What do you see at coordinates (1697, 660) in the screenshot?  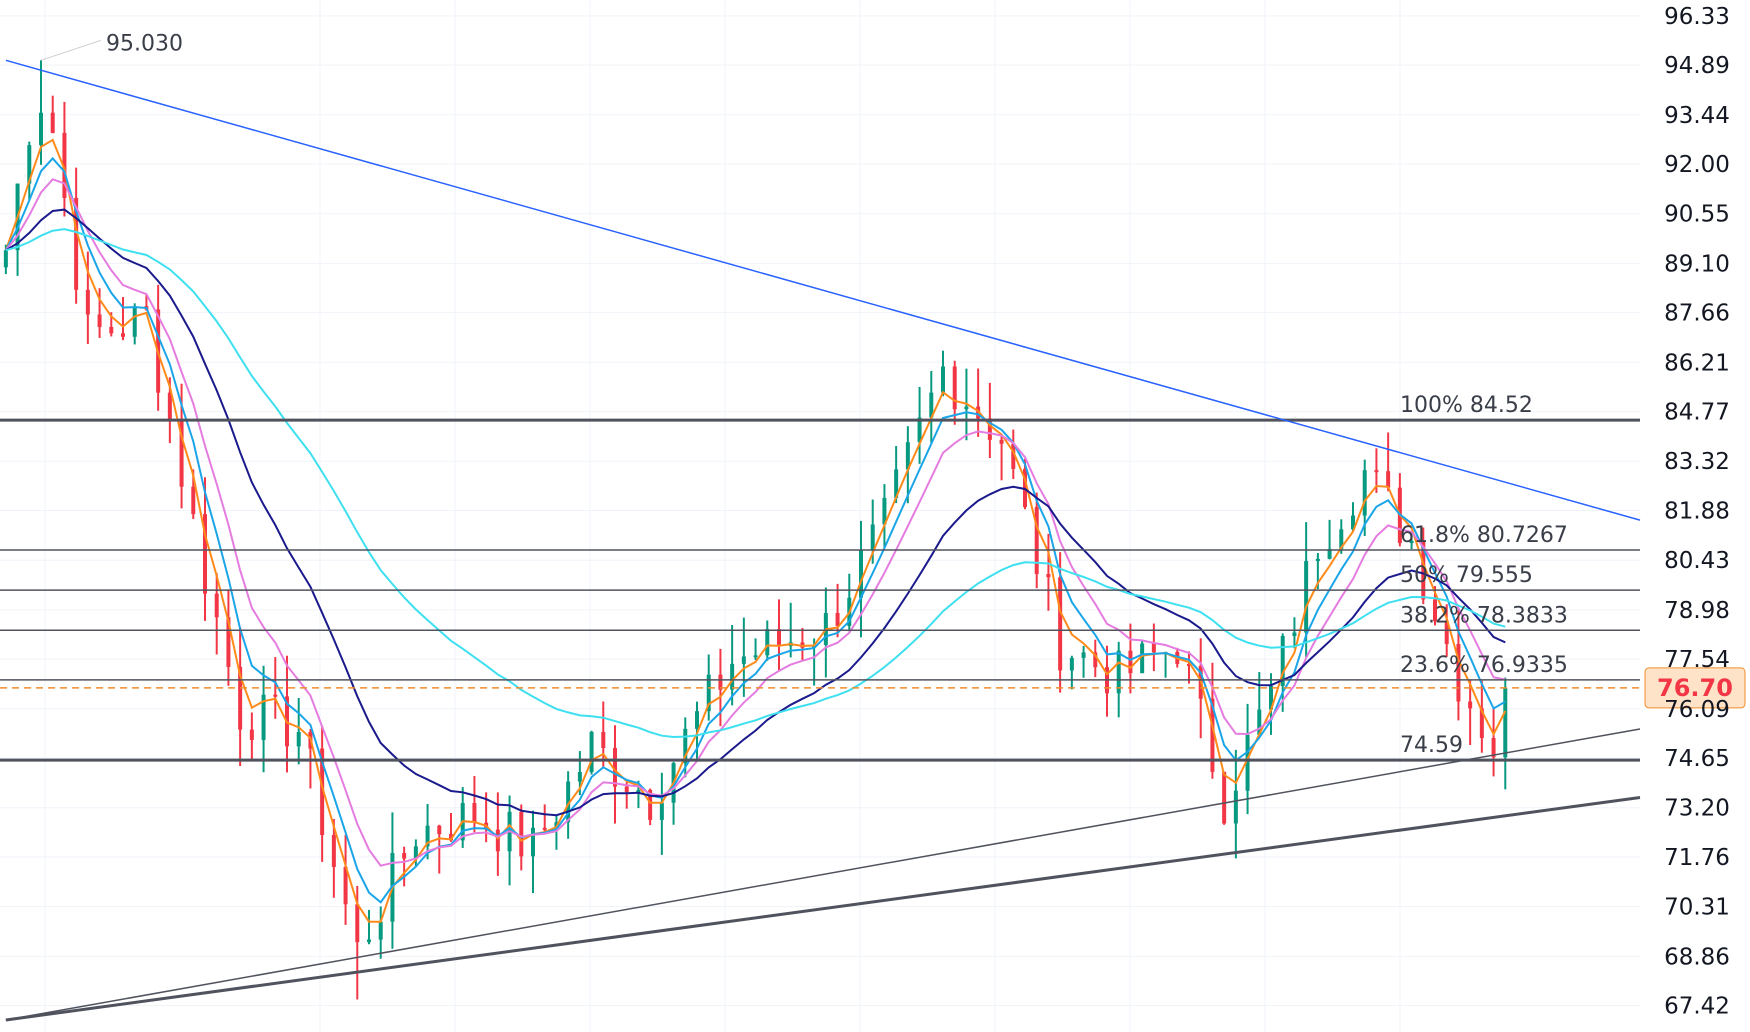 I see `y-tick-label: 77.54` at bounding box center [1697, 660].